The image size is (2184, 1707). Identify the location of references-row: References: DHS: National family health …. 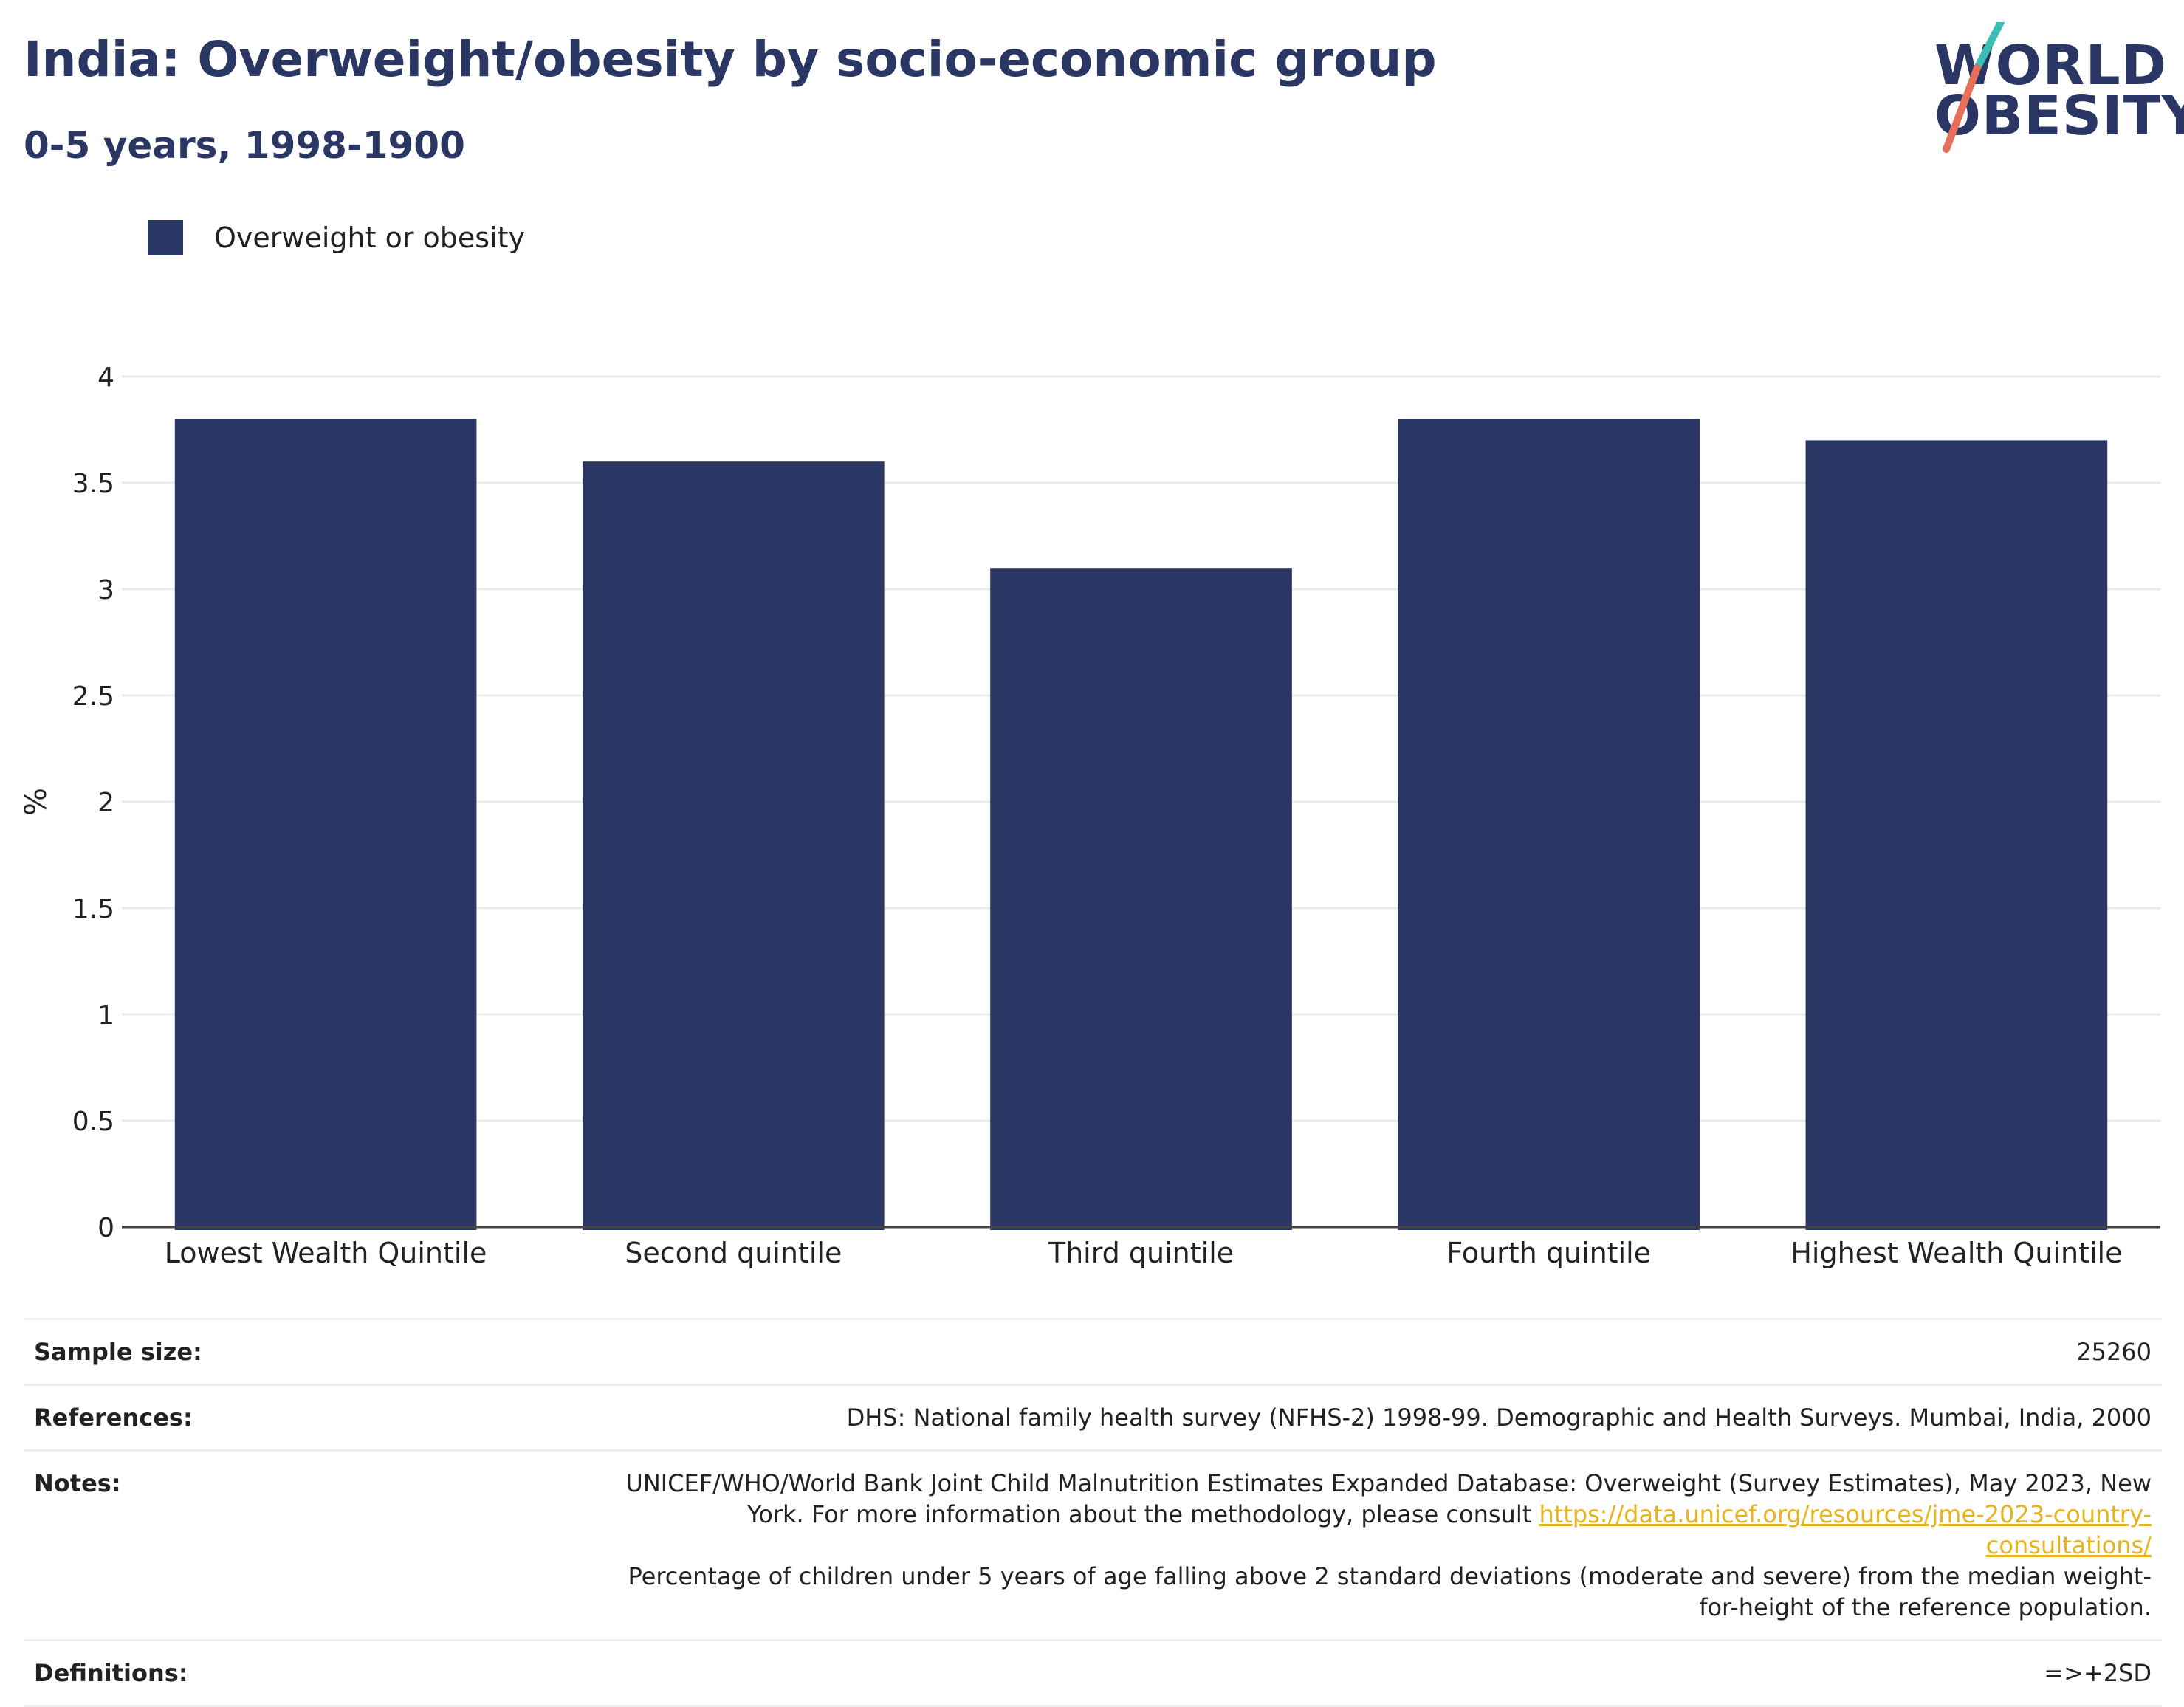
(1093, 1416).